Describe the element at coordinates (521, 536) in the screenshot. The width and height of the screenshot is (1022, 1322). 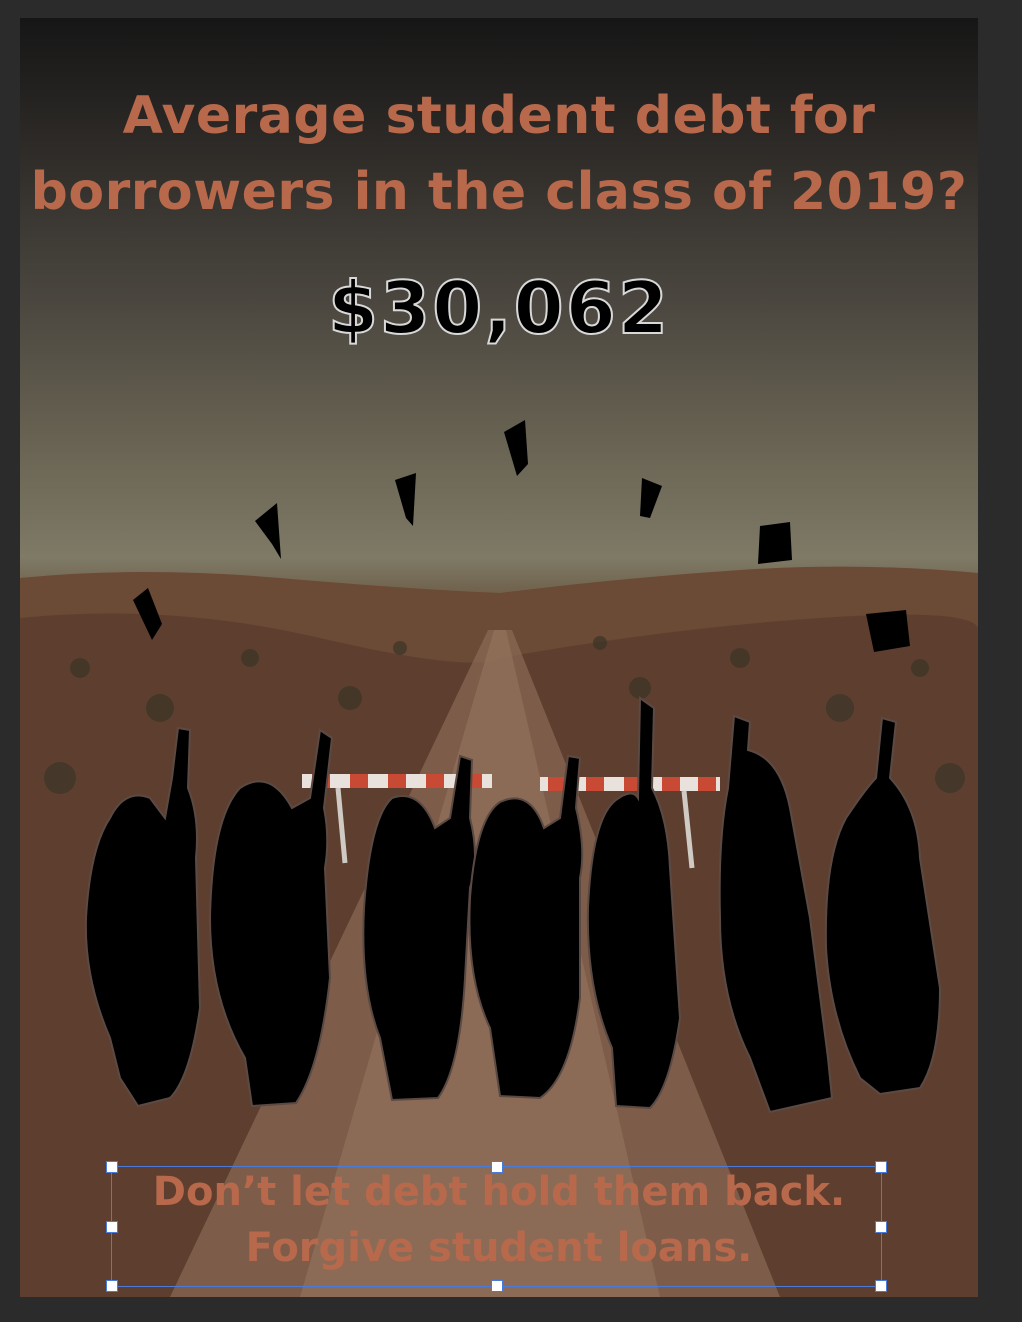
I see `graduation-cap-icon` at that location.